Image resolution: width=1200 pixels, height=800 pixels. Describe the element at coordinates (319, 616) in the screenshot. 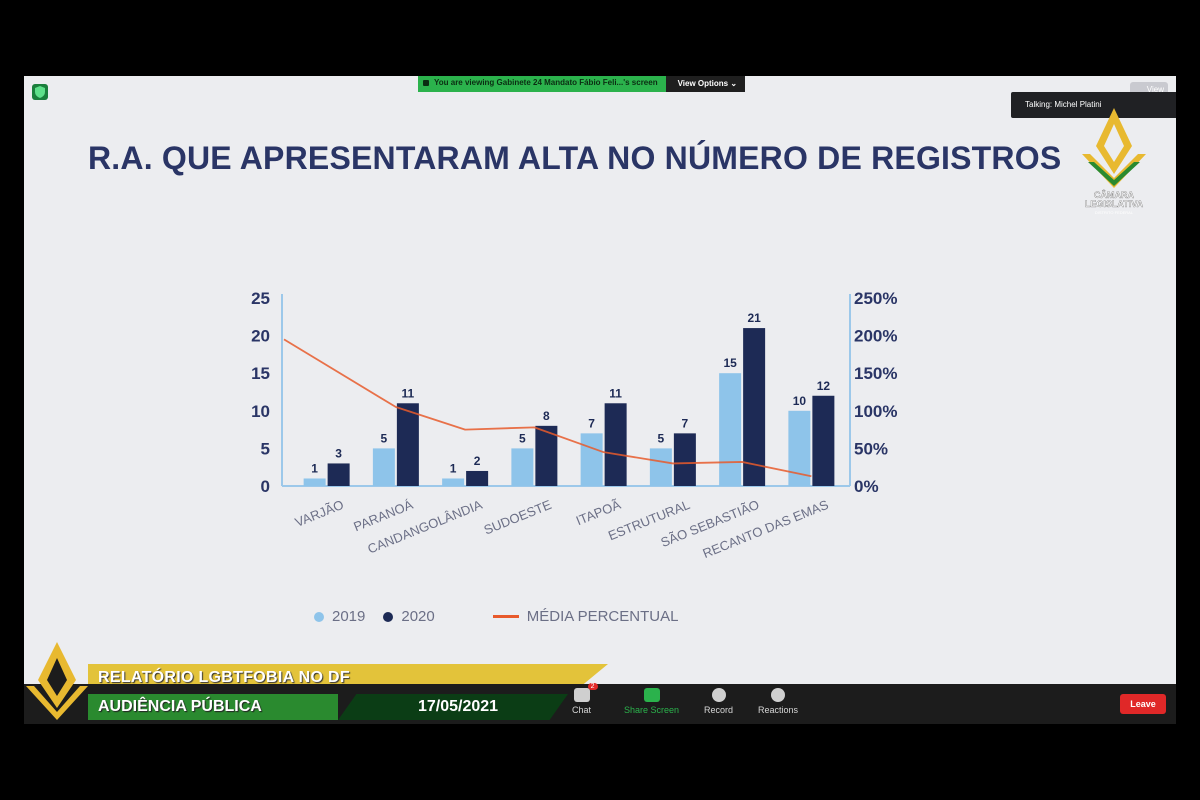

I see `legend-dot-2019` at that location.